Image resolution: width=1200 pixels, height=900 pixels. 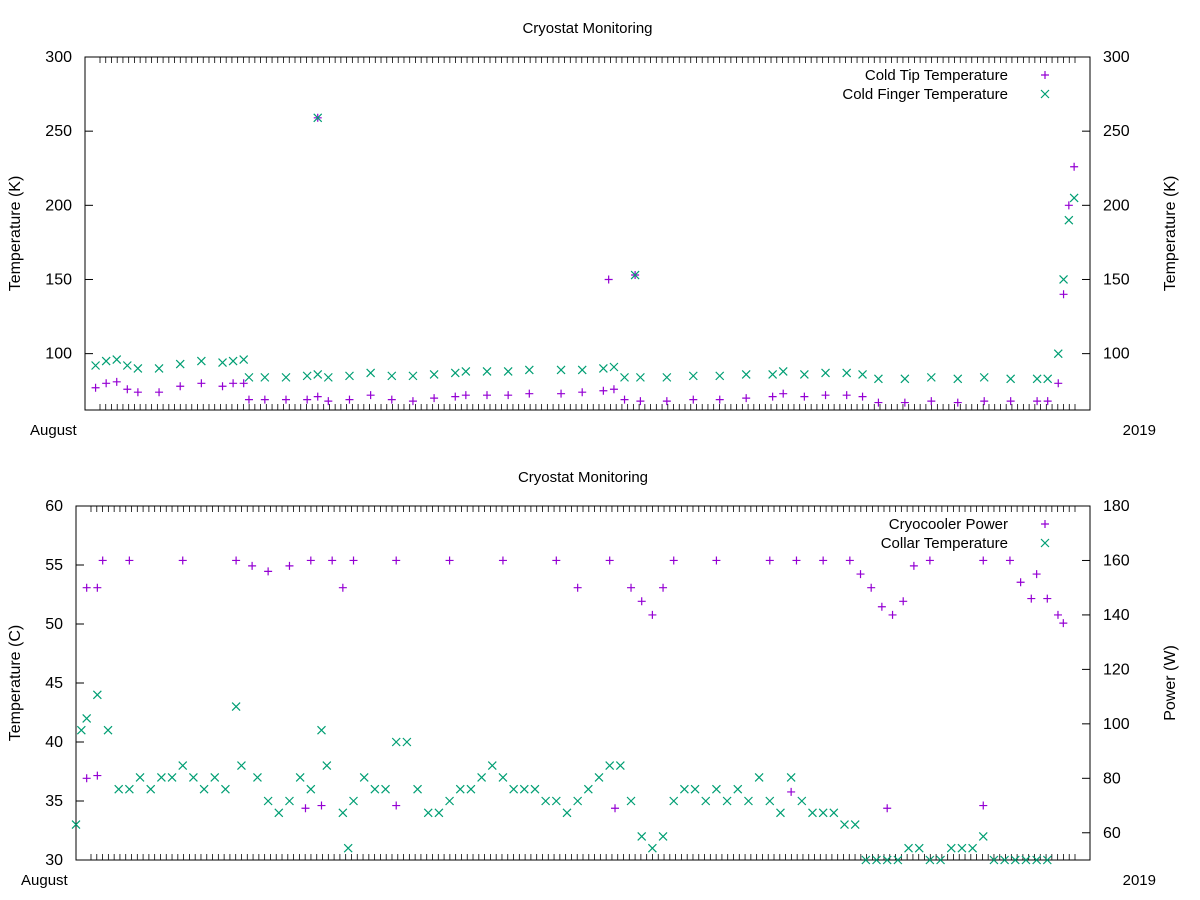 I want to click on y2-tick-label: 100, so click(x=1116, y=354).